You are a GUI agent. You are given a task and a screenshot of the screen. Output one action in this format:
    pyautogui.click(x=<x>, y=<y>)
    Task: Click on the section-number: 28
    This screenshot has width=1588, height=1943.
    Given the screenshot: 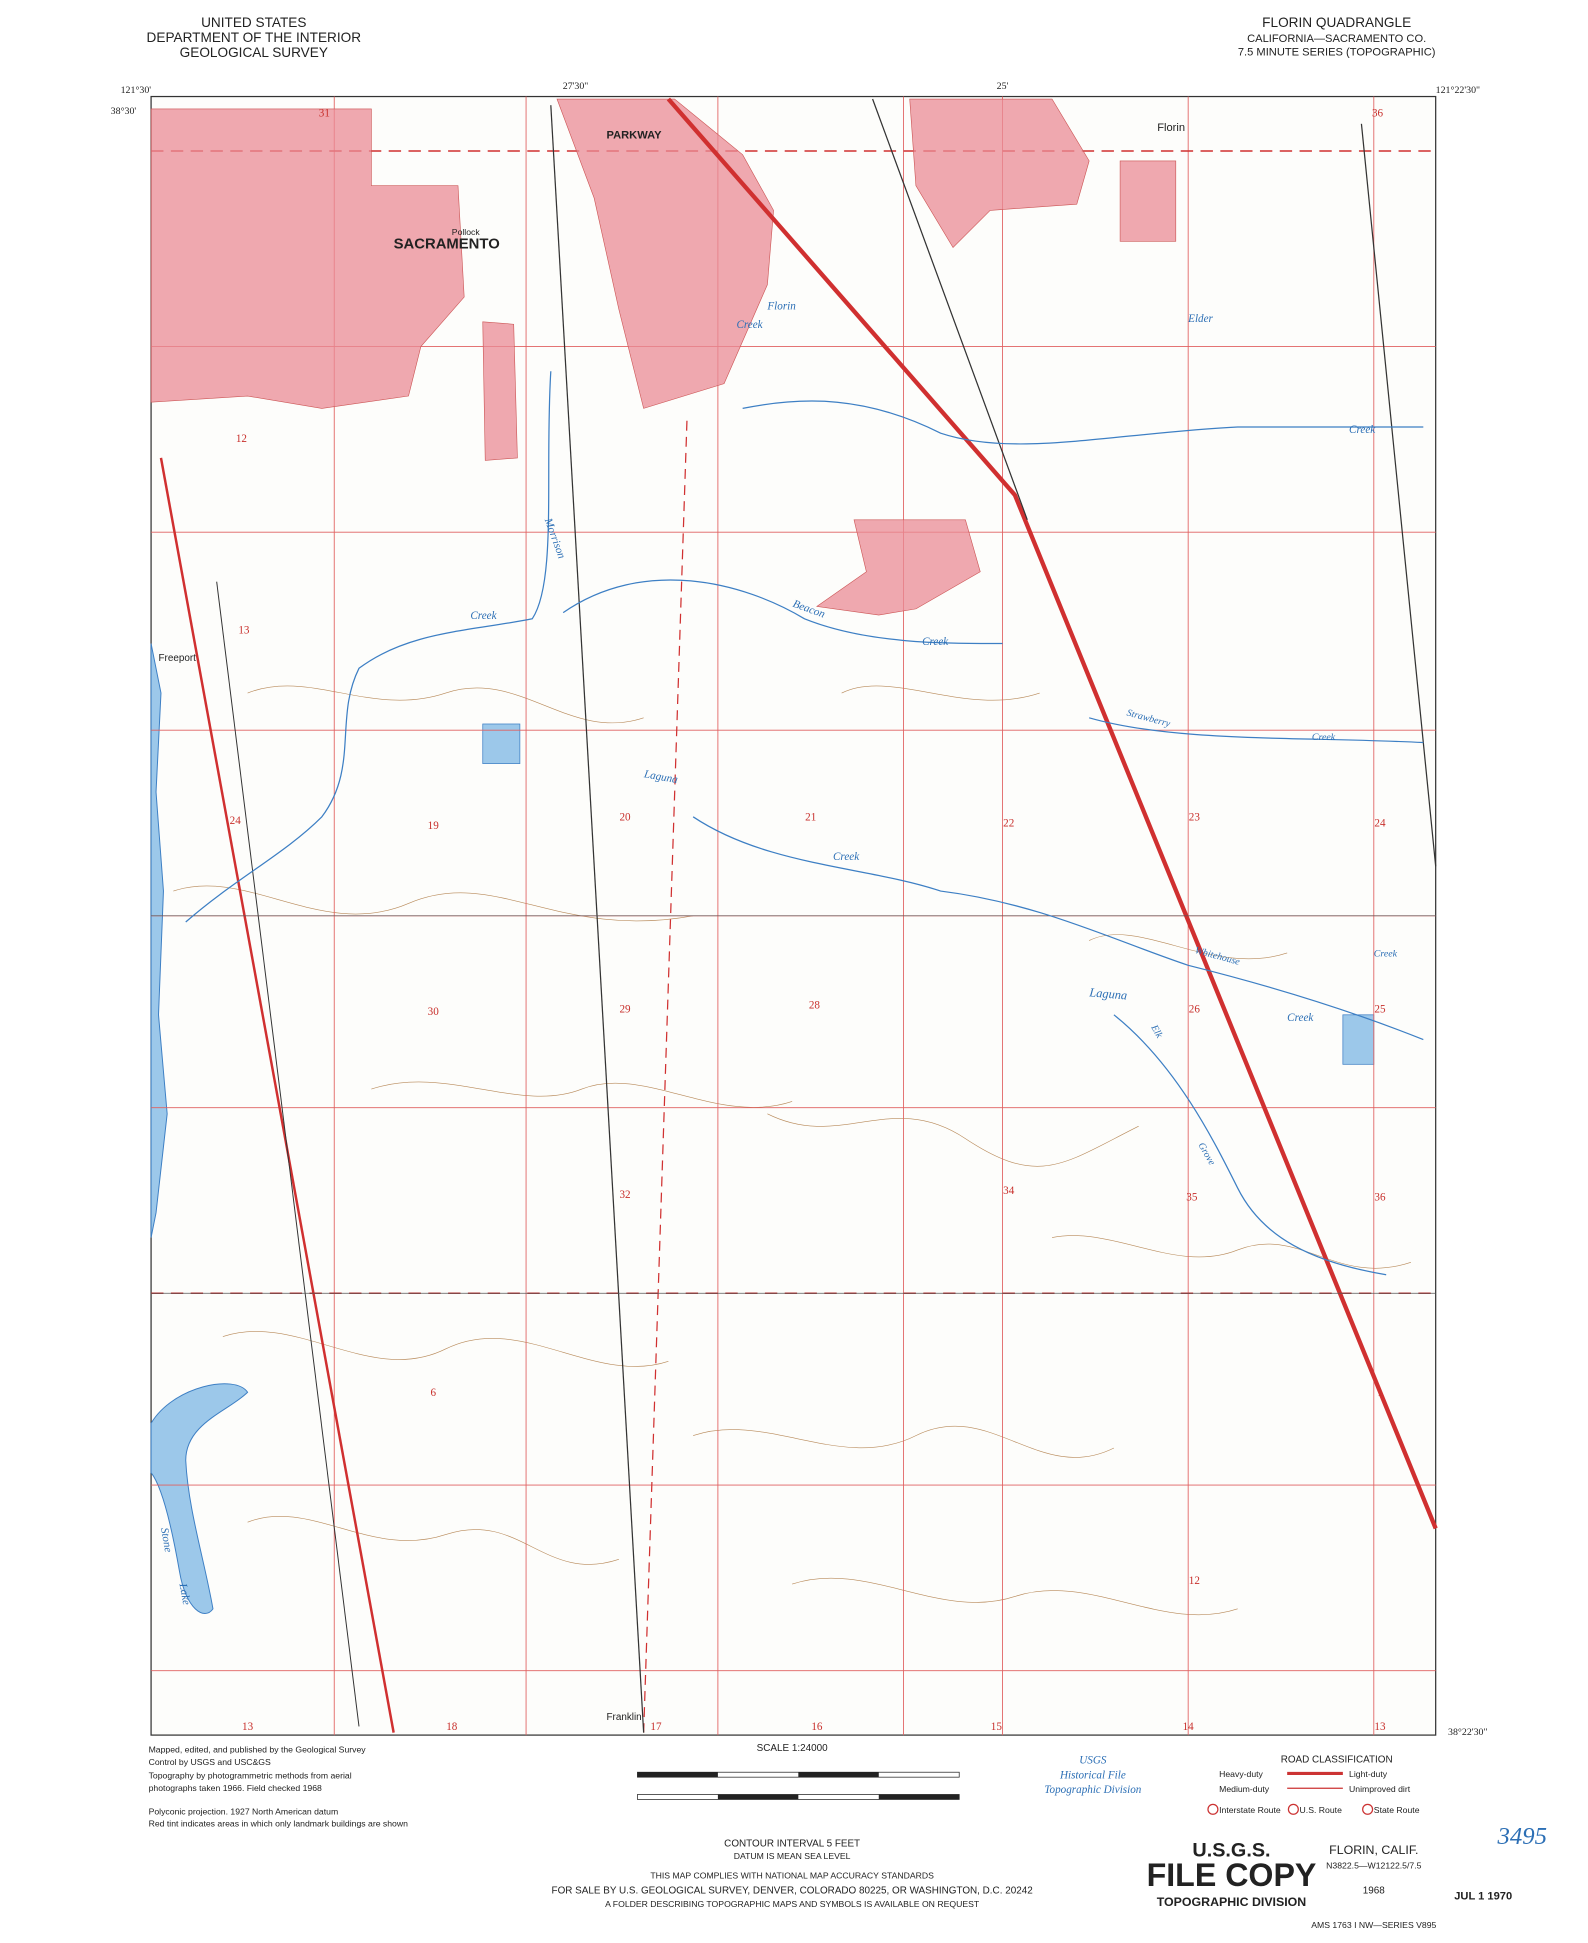 What is the action you would take?
    pyautogui.click(x=815, y=1006)
    